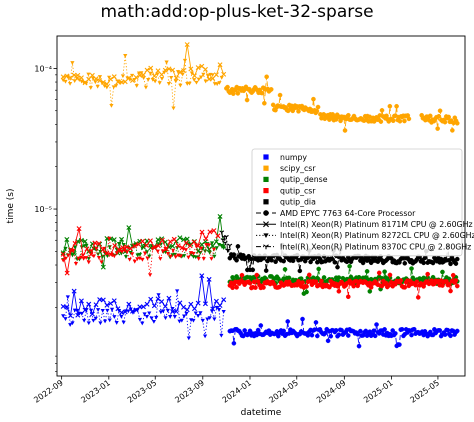 Image resolution: width=474 pixels, height=422 pixels. What do you see at coordinates (237, 12) in the screenshot?
I see `chart-title: math:add:op-plus-ket-32-sparse` at bounding box center [237, 12].